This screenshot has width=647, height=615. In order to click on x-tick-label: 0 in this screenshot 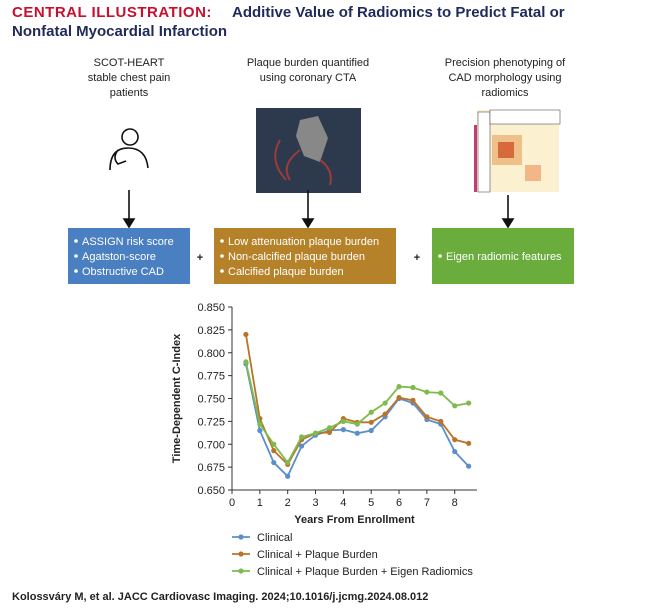, I will do `click(232, 503)`.